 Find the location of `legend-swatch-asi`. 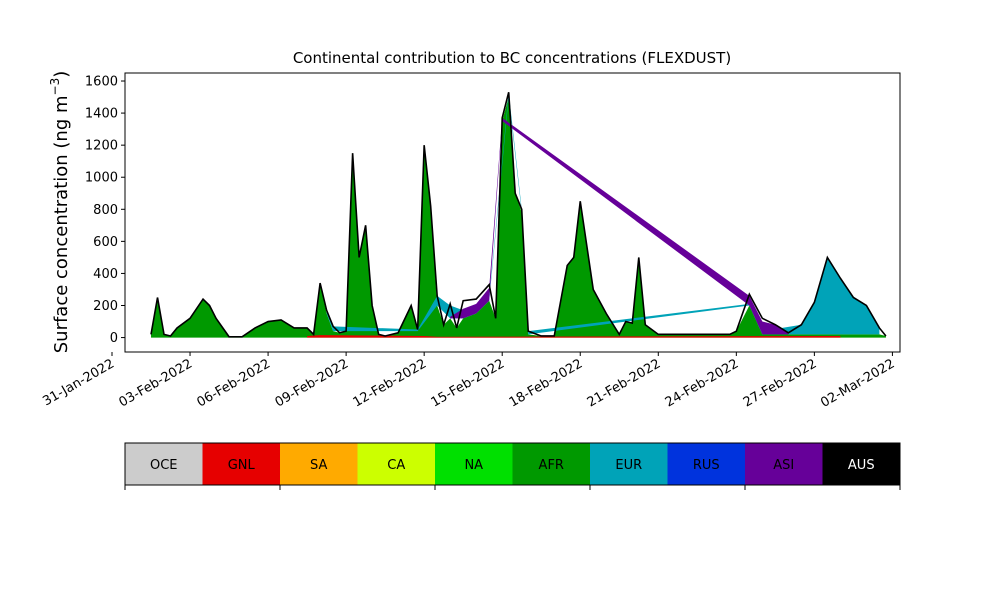

legend-swatch-asi is located at coordinates (784, 464).